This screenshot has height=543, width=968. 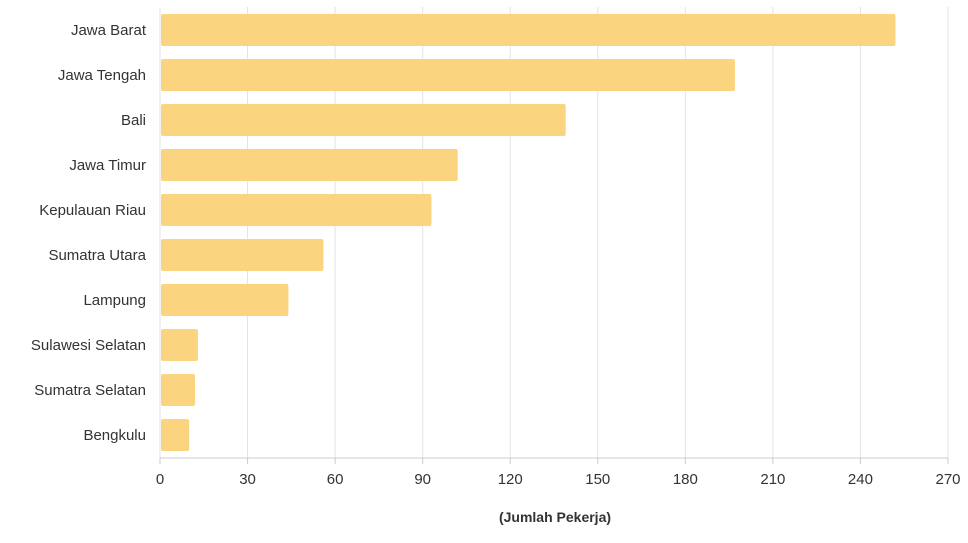 I want to click on x-tick-label: 120, so click(x=510, y=479).